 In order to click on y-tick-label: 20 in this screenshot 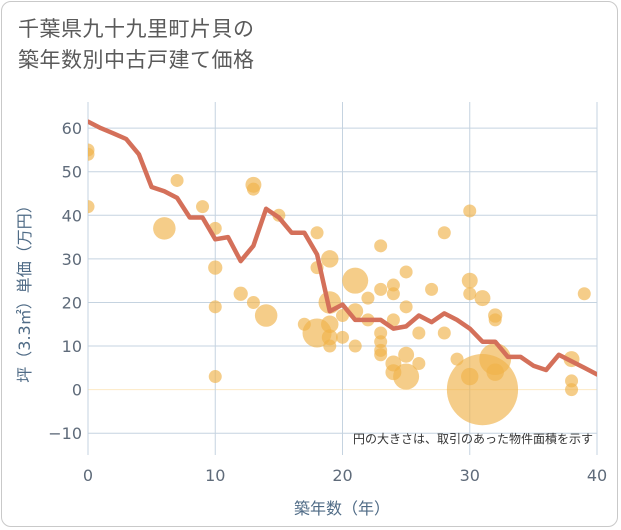, I will do `click(72, 302)`.